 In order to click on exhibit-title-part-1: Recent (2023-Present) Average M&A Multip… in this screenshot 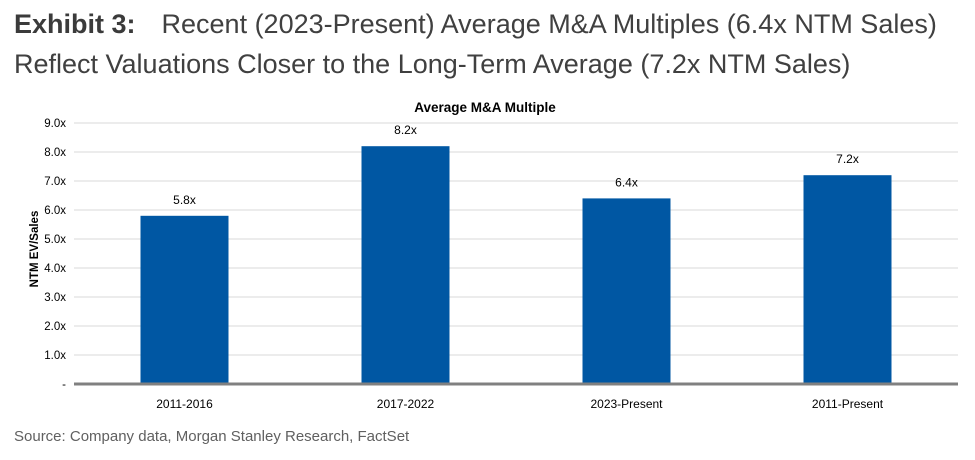, I will do `click(549, 24)`.